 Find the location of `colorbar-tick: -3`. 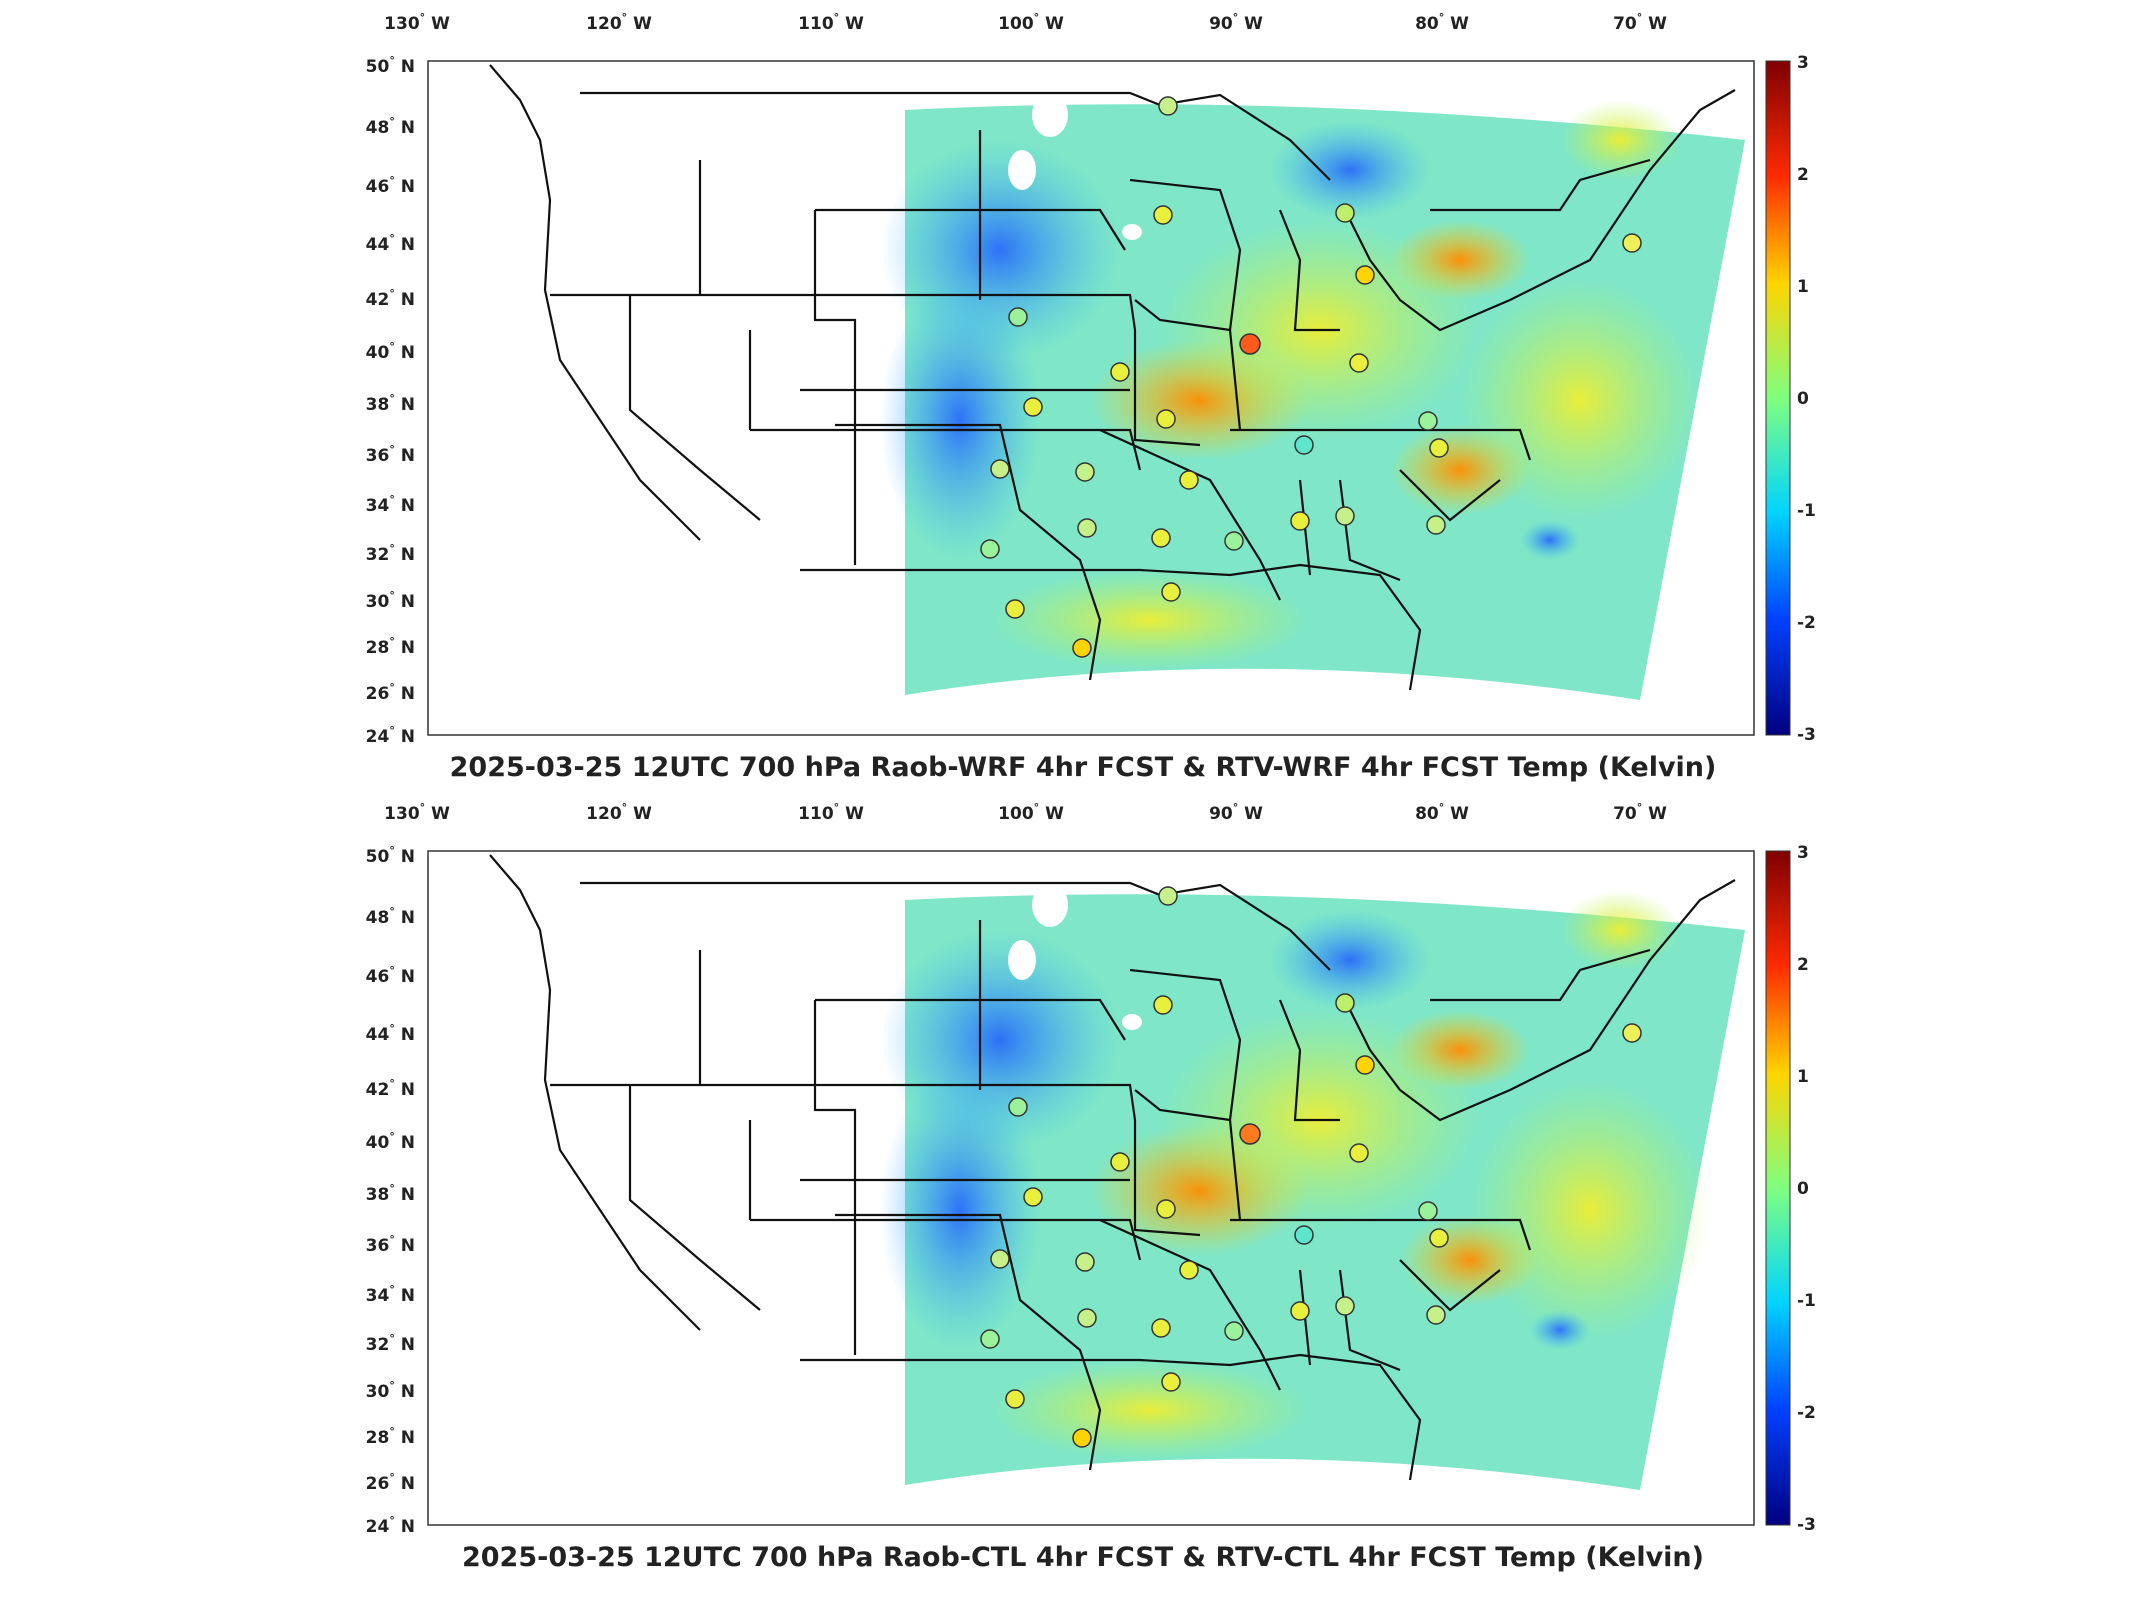

colorbar-tick: -3 is located at coordinates (1806, 1525).